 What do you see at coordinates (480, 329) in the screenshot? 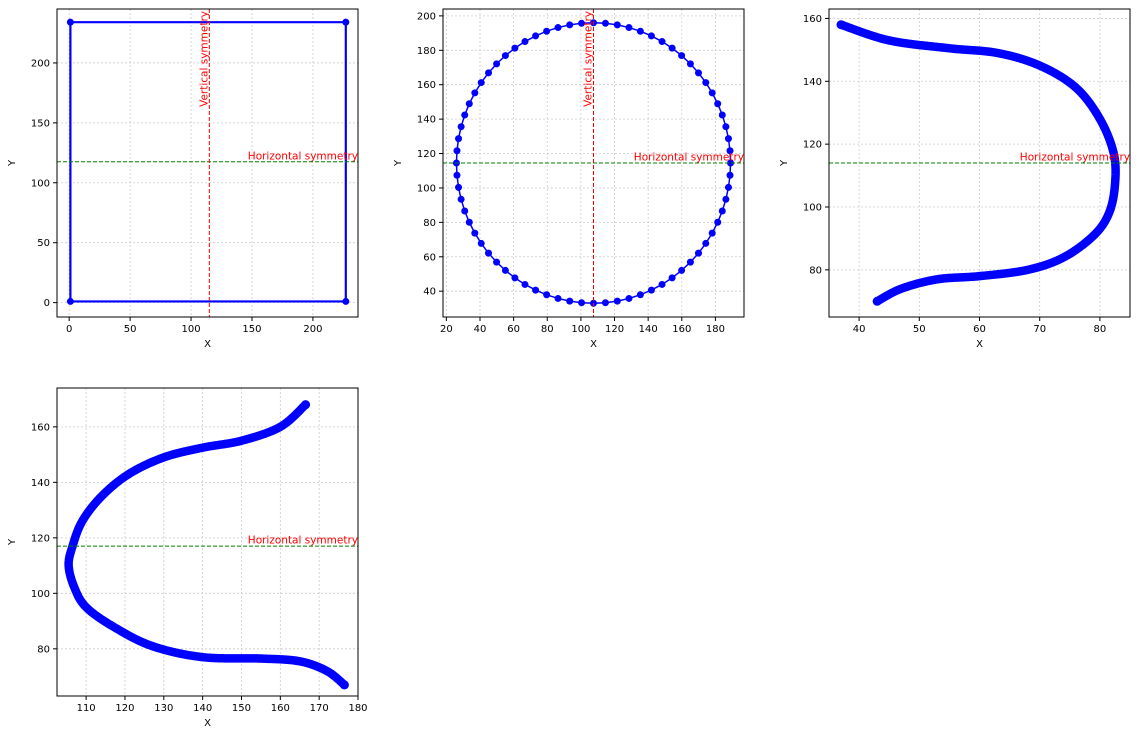
I see `x-tick-label: 40` at bounding box center [480, 329].